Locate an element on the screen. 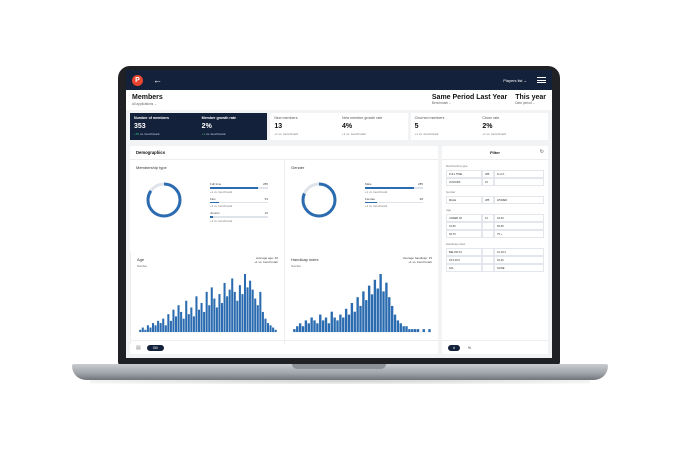 Image resolution: width=676 pixels, height=450 pixels. app-selector: All applications ⌄ is located at coordinates (144, 104).